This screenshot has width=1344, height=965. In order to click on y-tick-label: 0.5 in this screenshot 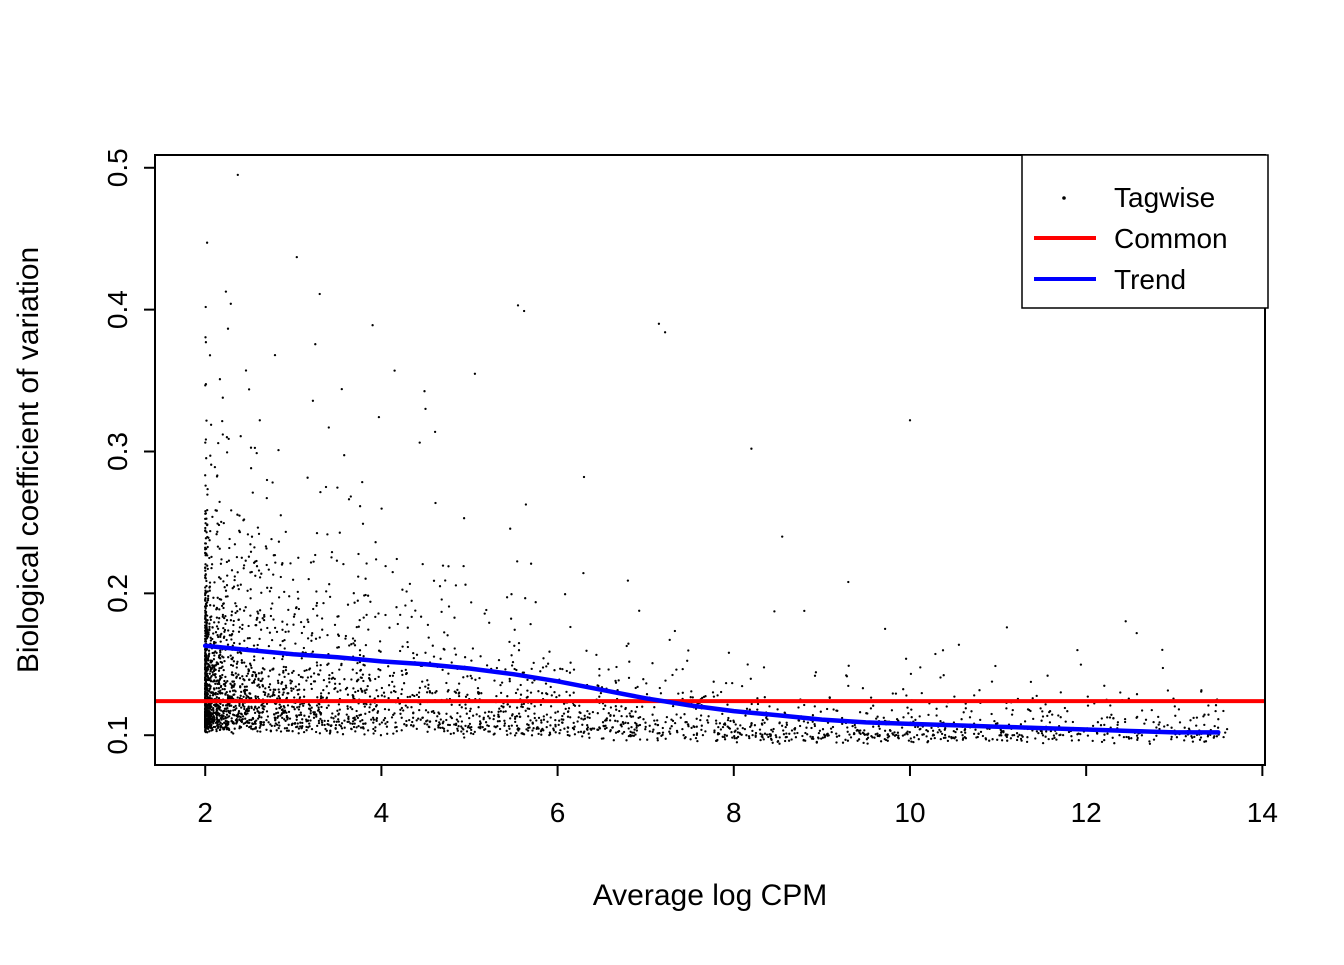, I will do `click(117, 167)`.